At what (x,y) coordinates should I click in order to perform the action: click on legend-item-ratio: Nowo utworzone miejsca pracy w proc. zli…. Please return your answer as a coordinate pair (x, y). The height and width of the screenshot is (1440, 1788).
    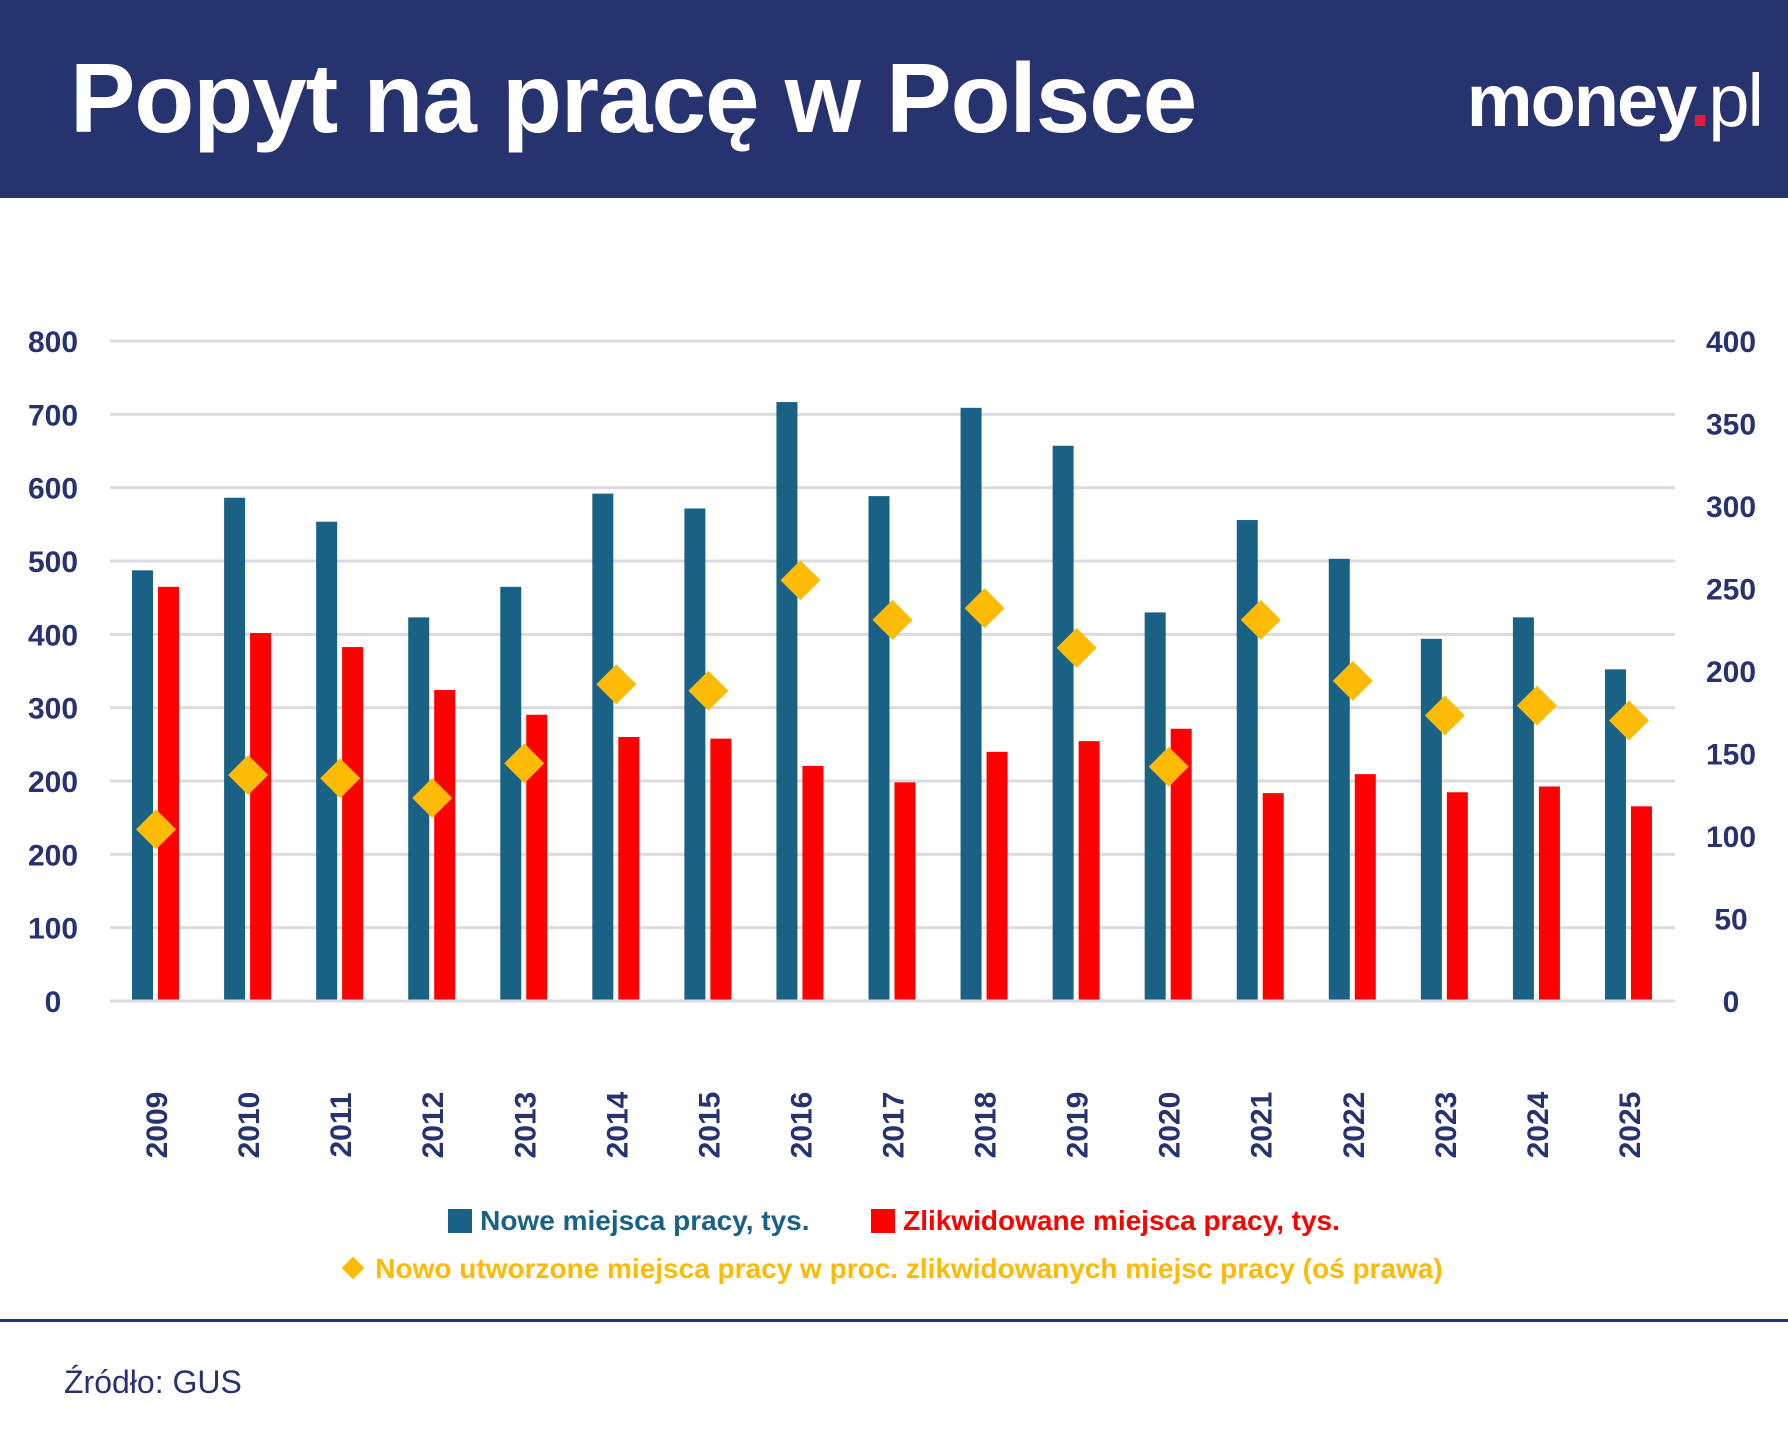
    Looking at the image, I should click on (892, 1269).